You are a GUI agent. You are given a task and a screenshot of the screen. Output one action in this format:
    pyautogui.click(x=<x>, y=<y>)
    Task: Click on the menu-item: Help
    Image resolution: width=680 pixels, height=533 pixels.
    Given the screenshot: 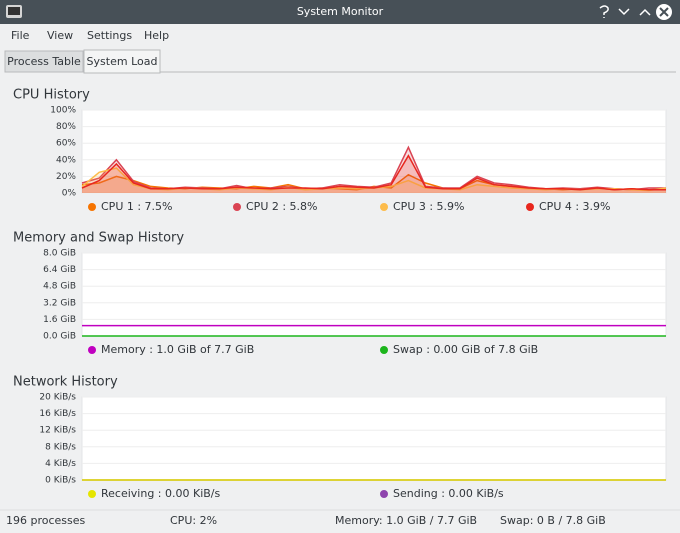 What is the action you would take?
    pyautogui.click(x=156, y=35)
    